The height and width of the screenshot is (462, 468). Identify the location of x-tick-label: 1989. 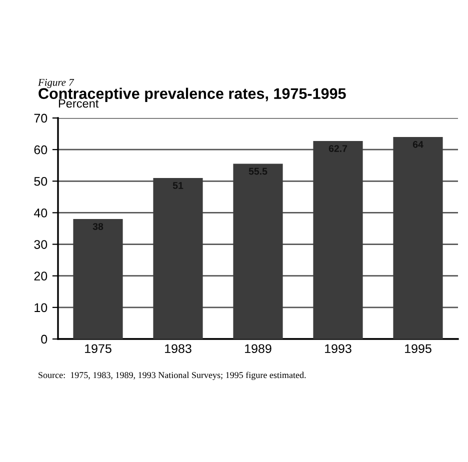
(258, 349).